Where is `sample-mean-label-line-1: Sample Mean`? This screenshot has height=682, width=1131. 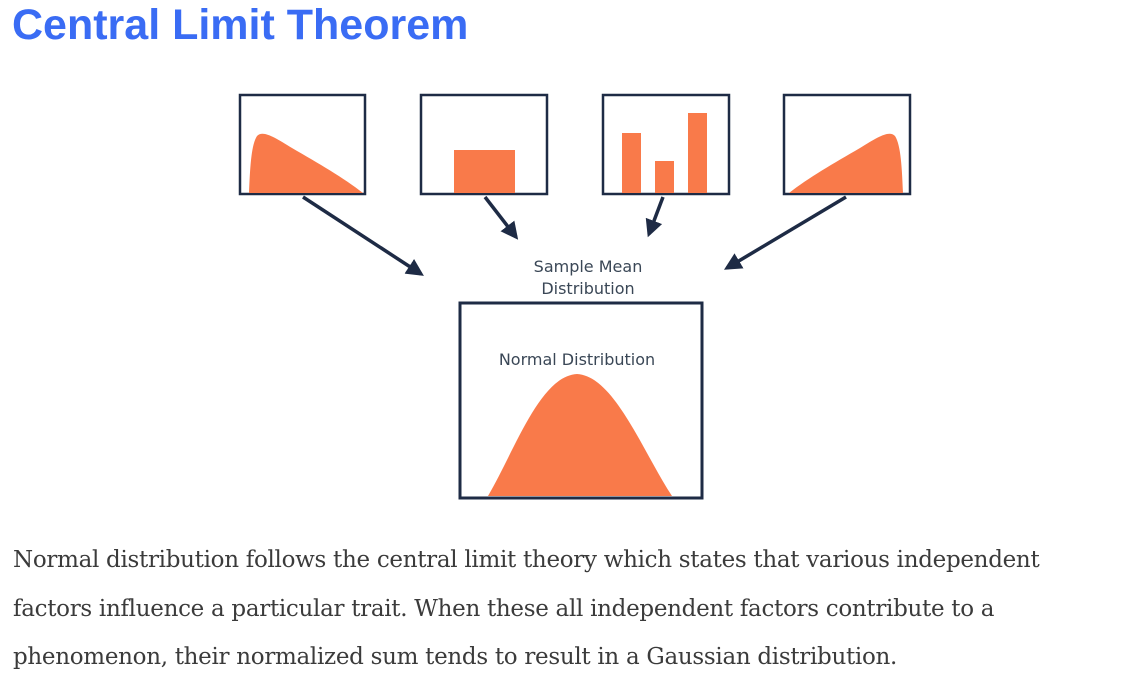 sample-mean-label-line-1: Sample Mean is located at coordinates (588, 266).